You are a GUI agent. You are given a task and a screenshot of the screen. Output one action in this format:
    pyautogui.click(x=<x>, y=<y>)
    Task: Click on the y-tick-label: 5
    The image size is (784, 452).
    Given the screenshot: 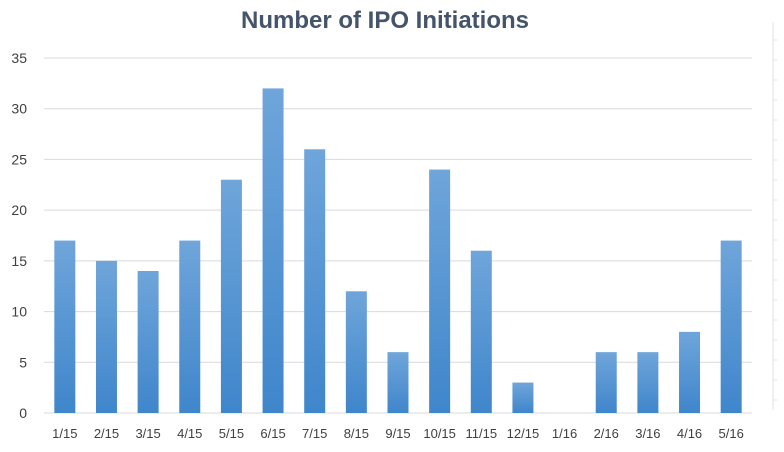 What is the action you would take?
    pyautogui.click(x=23, y=362)
    